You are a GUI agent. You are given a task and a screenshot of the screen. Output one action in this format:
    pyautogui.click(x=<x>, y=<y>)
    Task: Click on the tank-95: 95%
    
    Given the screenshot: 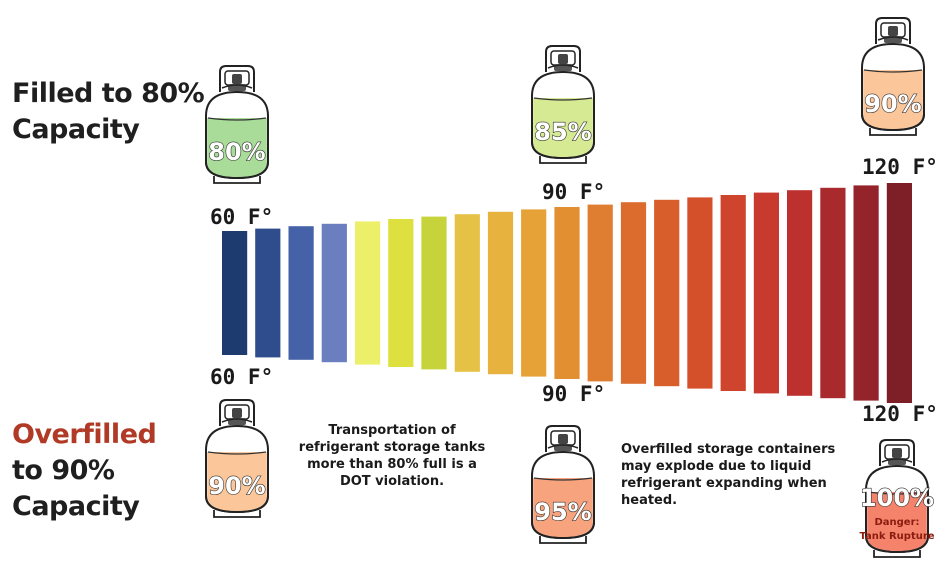 What is the action you would take?
    pyautogui.click(x=563, y=482)
    